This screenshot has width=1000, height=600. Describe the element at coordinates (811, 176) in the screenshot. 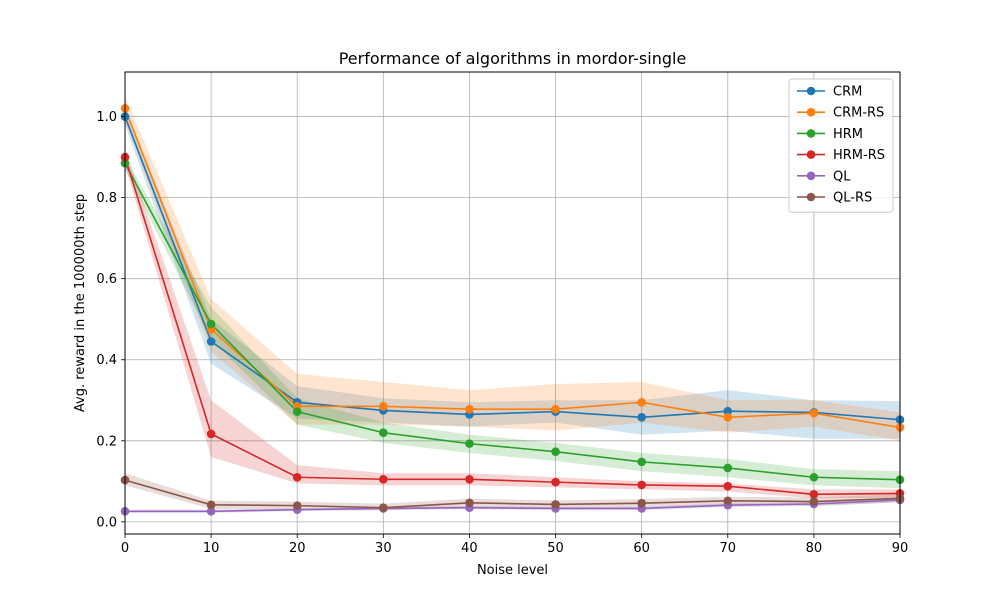

I see `legend-marker-ql` at that location.